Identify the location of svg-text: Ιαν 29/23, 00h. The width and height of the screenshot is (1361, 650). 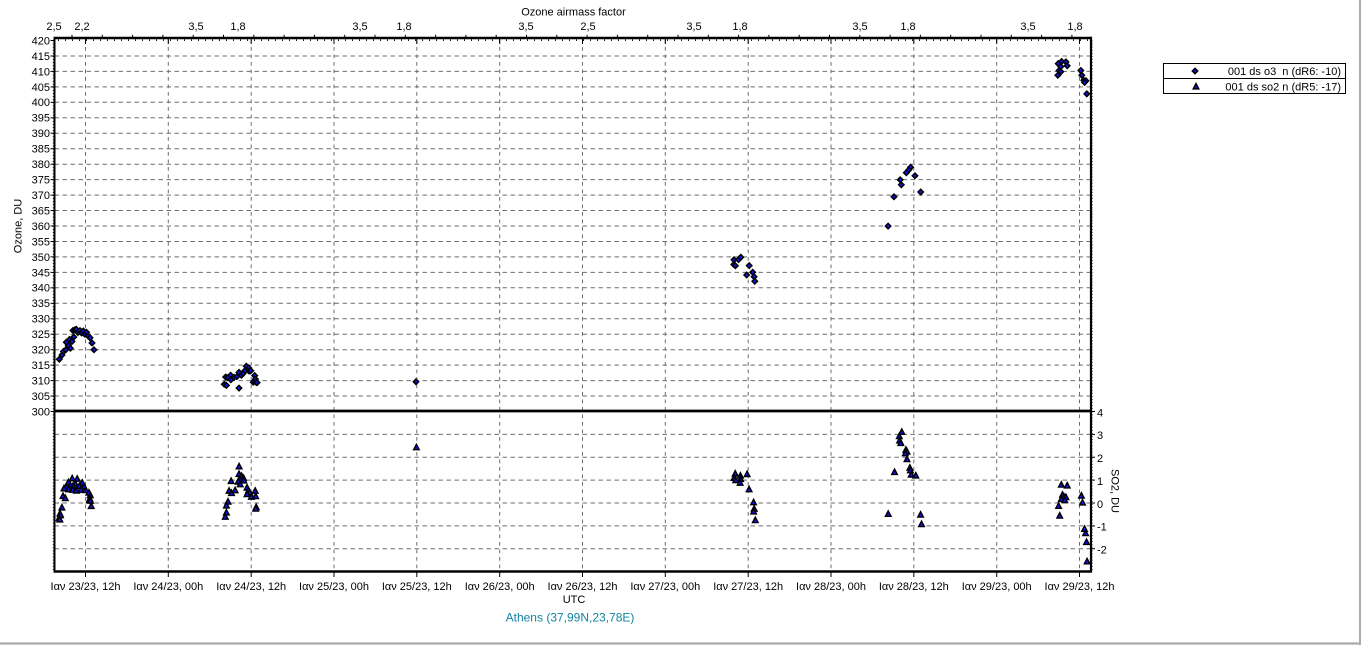
(997, 587).